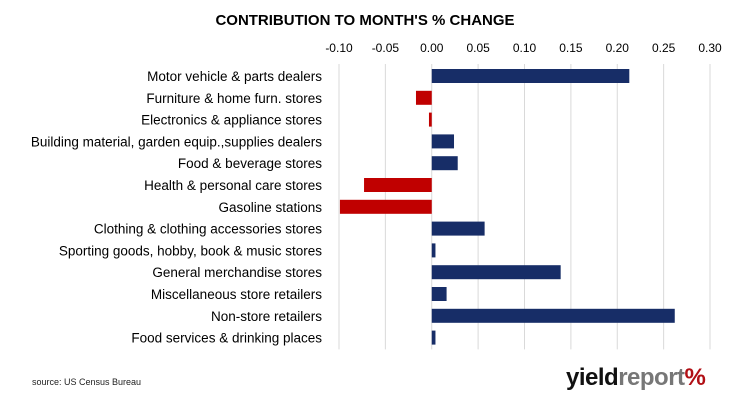  I want to click on x-tick-label: 0.15, so click(571, 48).